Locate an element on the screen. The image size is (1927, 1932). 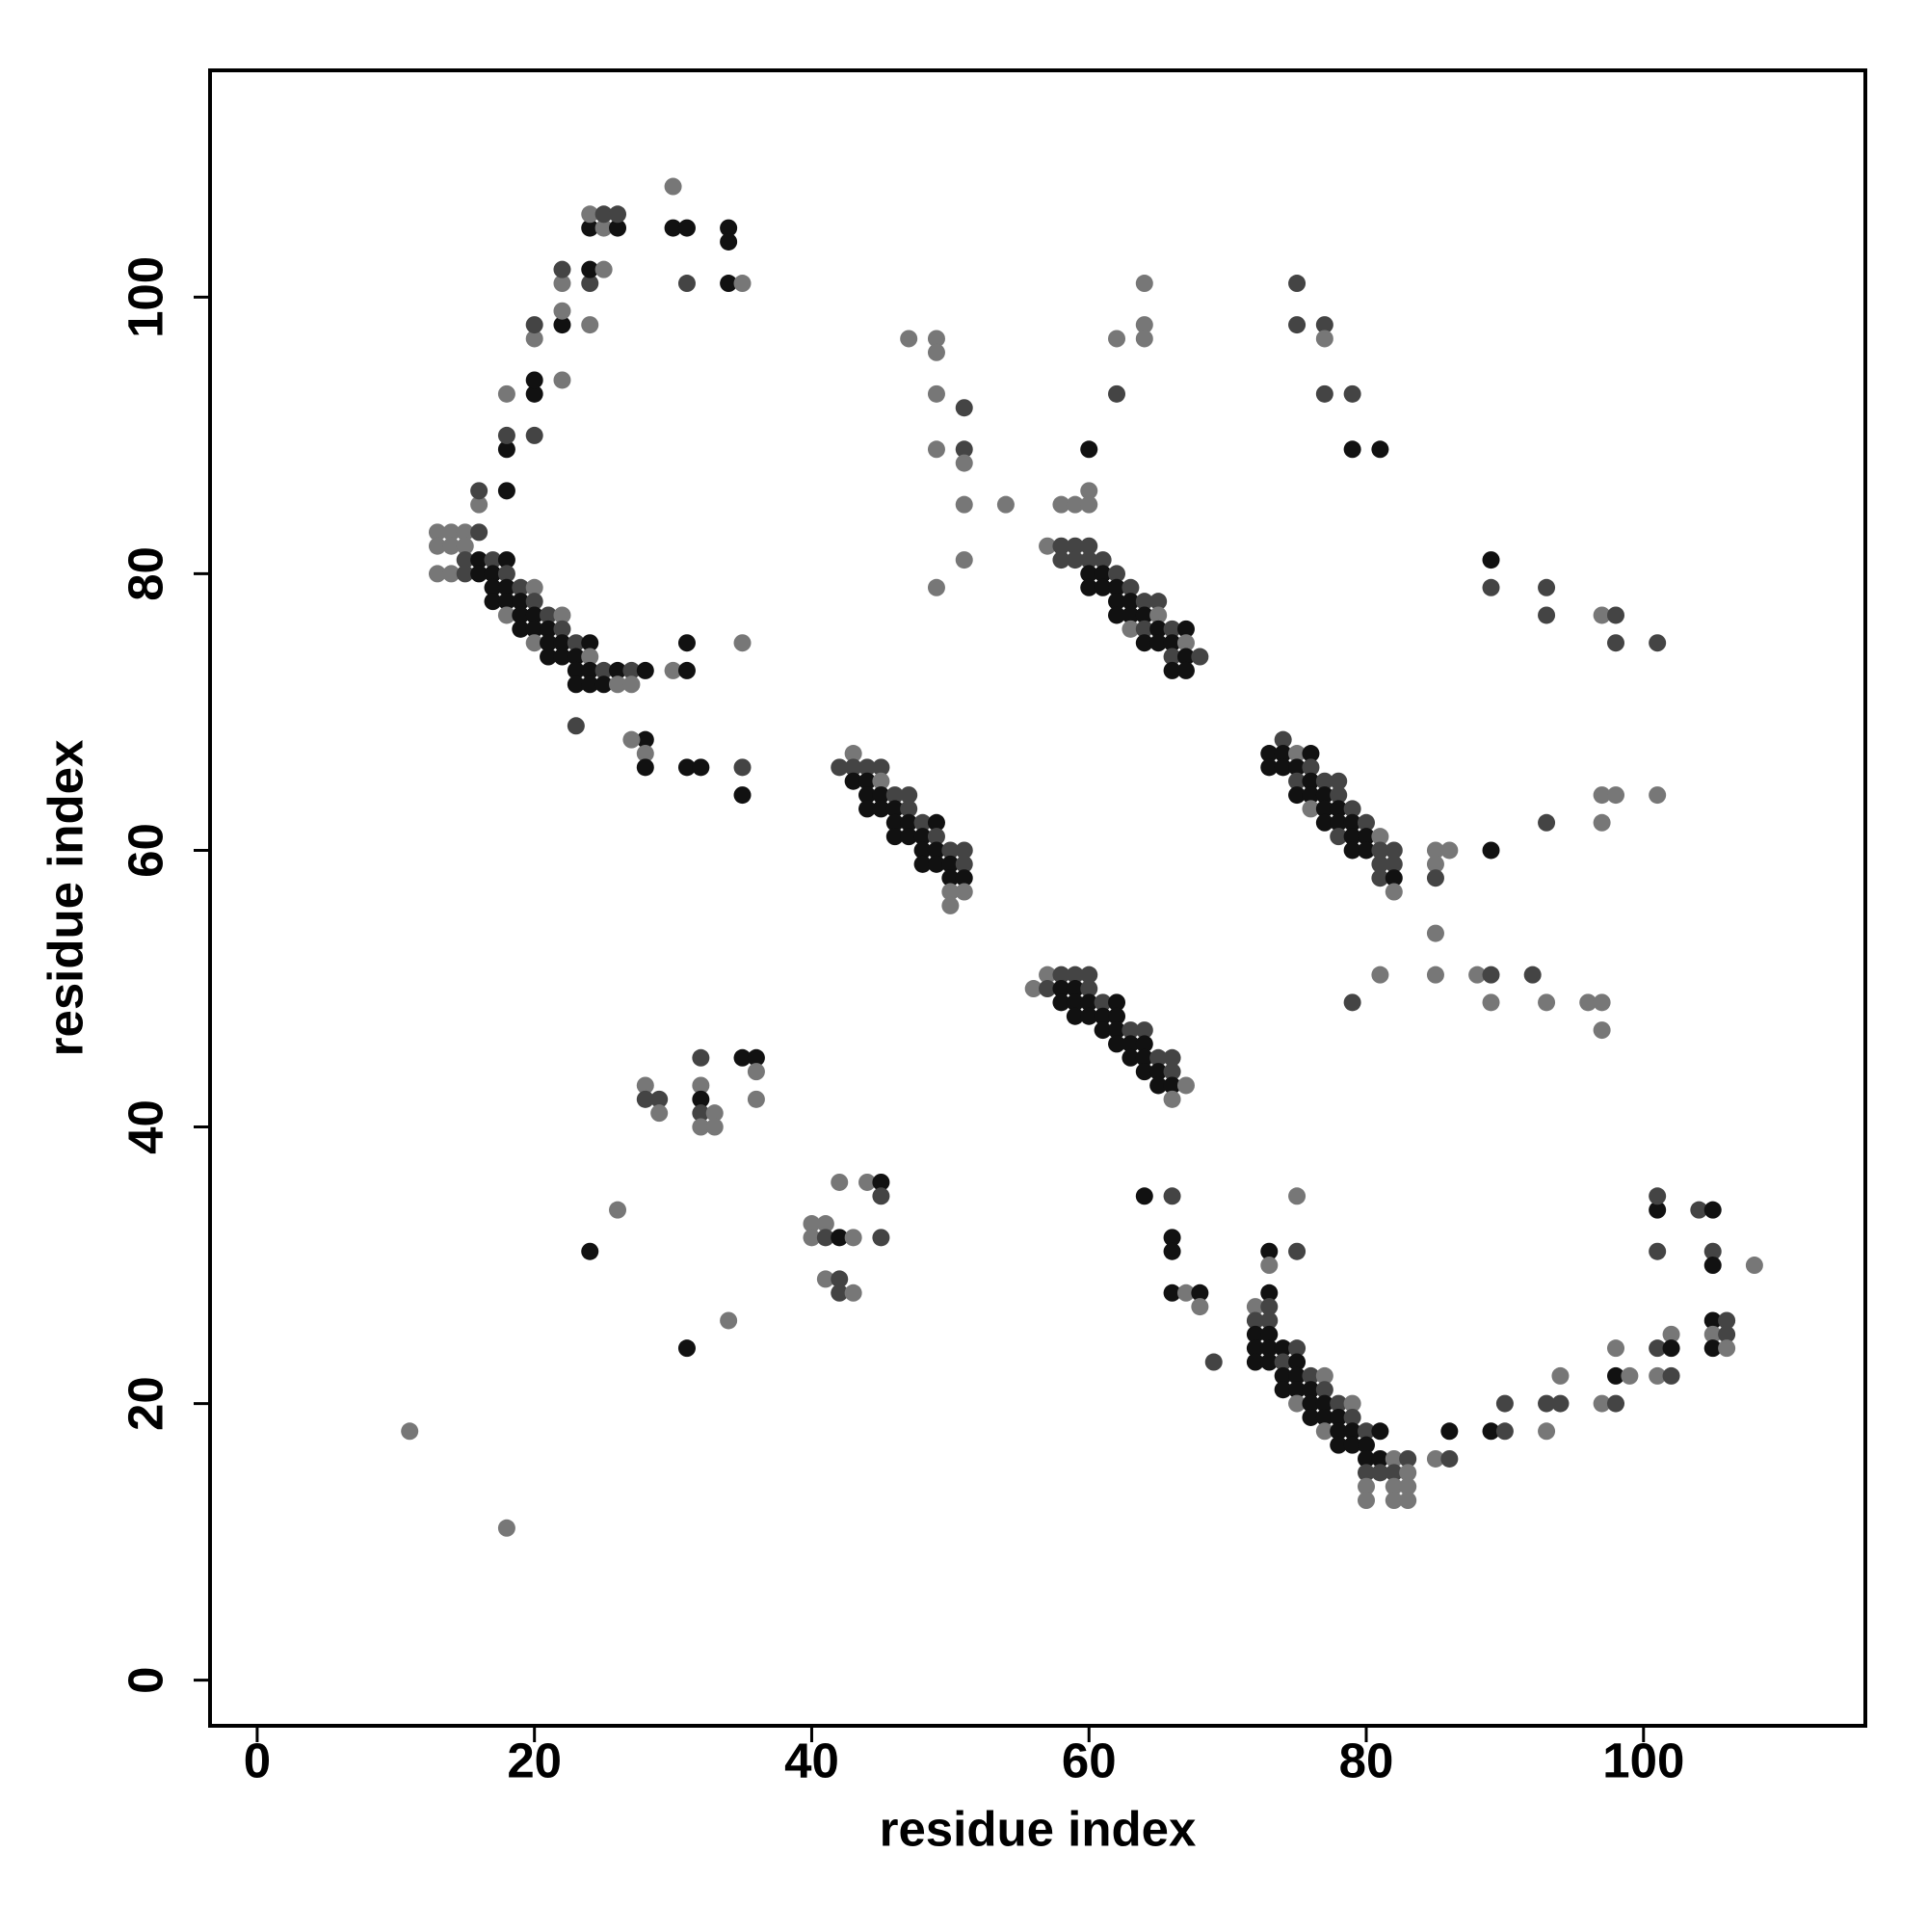
x-axis-title: residue index is located at coordinates (1038, 1828).